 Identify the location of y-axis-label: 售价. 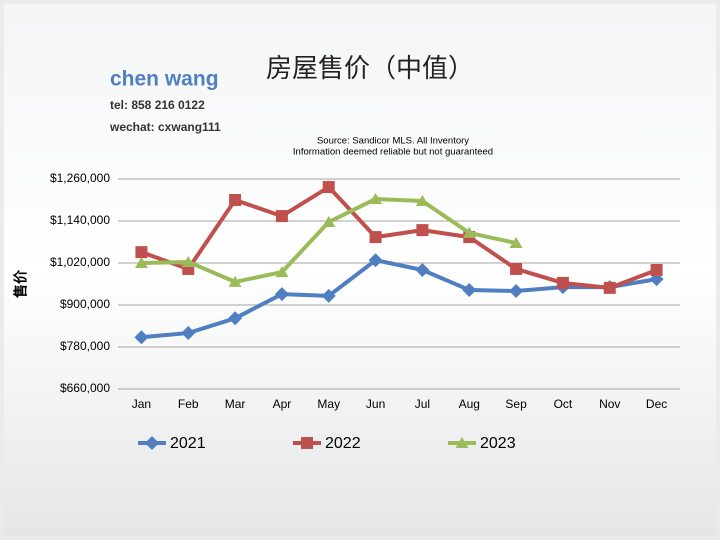
(21, 284).